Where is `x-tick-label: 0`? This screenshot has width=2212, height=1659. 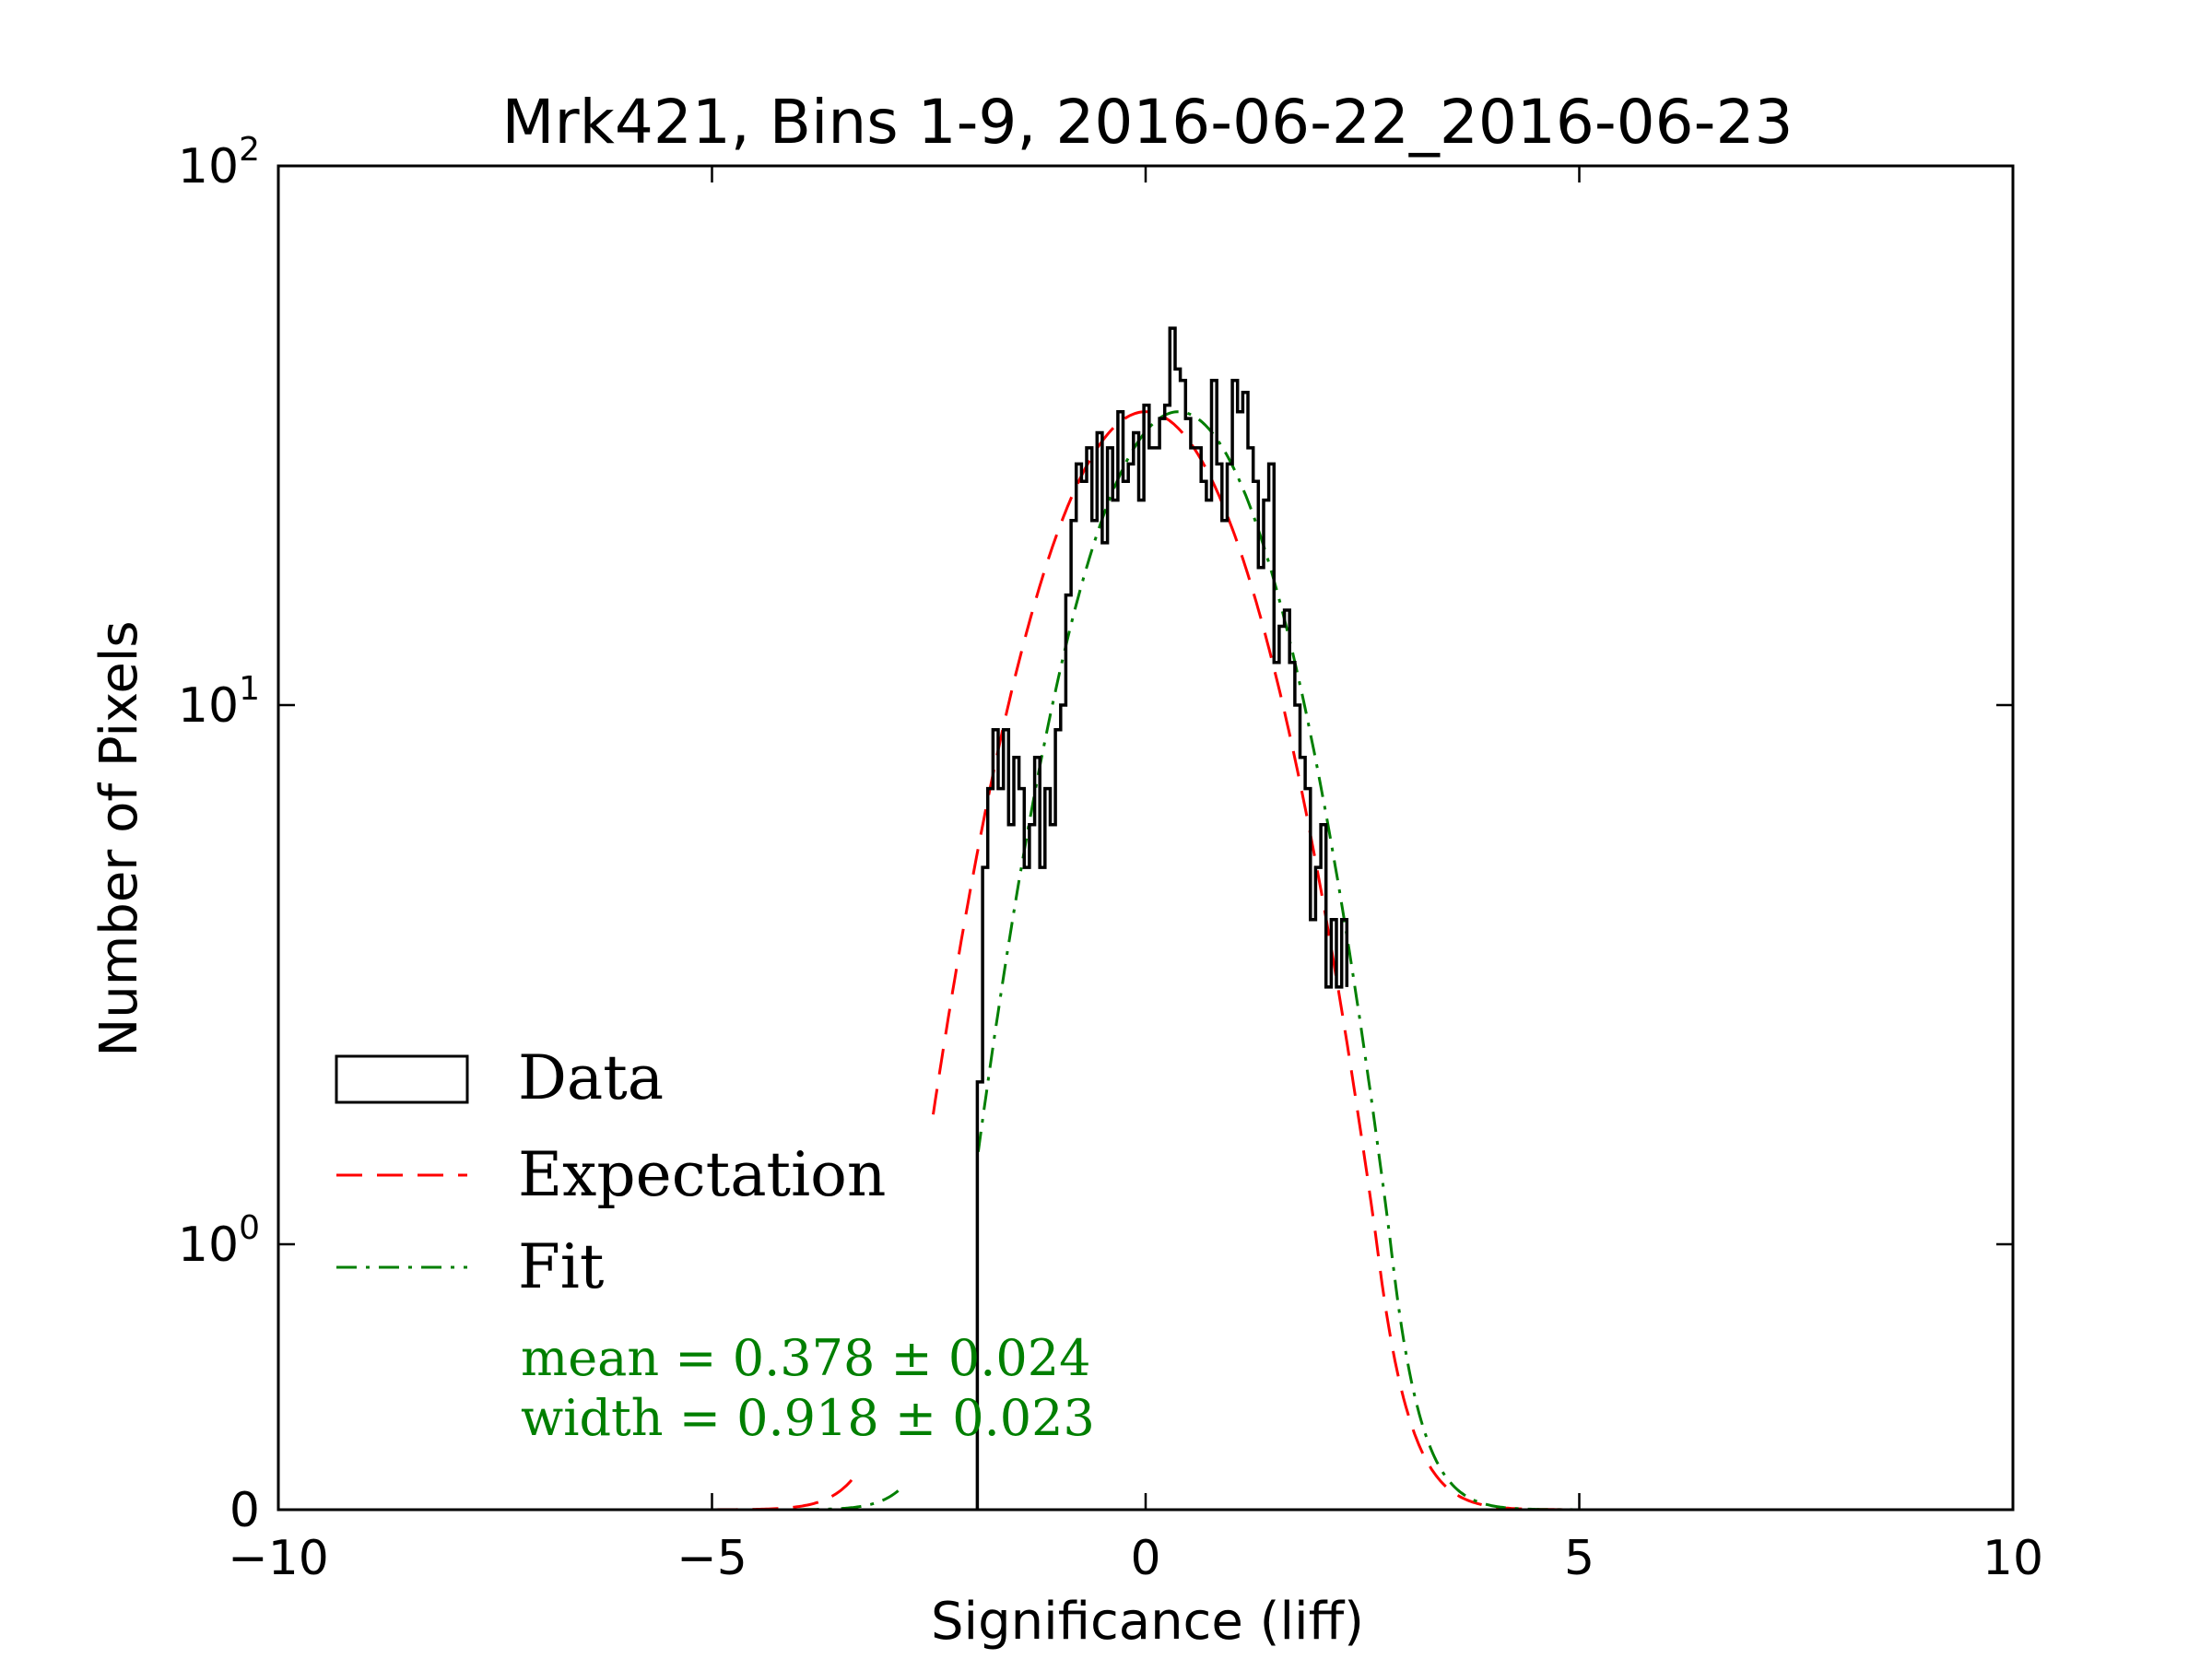 x-tick-label: 0 is located at coordinates (1145, 1558).